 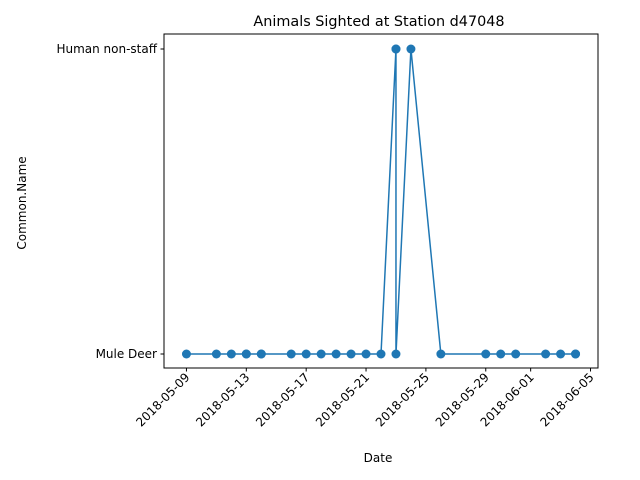 I want to click on x-tick-label: 2018-06-05, so click(x=566, y=399).